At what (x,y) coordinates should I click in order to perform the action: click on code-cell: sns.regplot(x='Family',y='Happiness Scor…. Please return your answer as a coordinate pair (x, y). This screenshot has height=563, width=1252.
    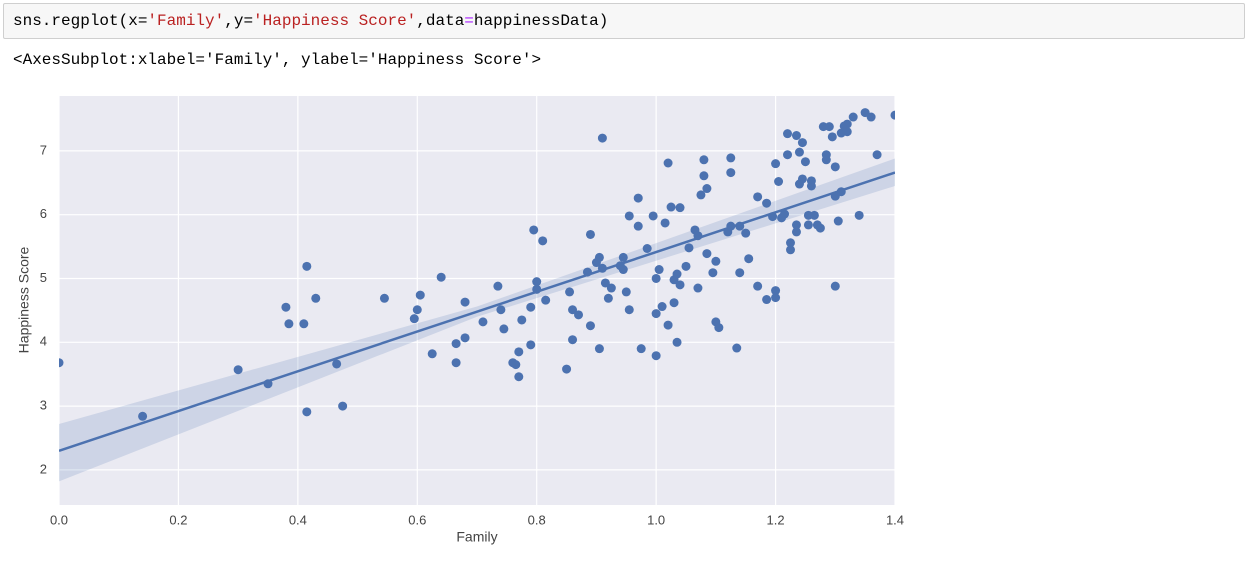
    Looking at the image, I should click on (624, 21).